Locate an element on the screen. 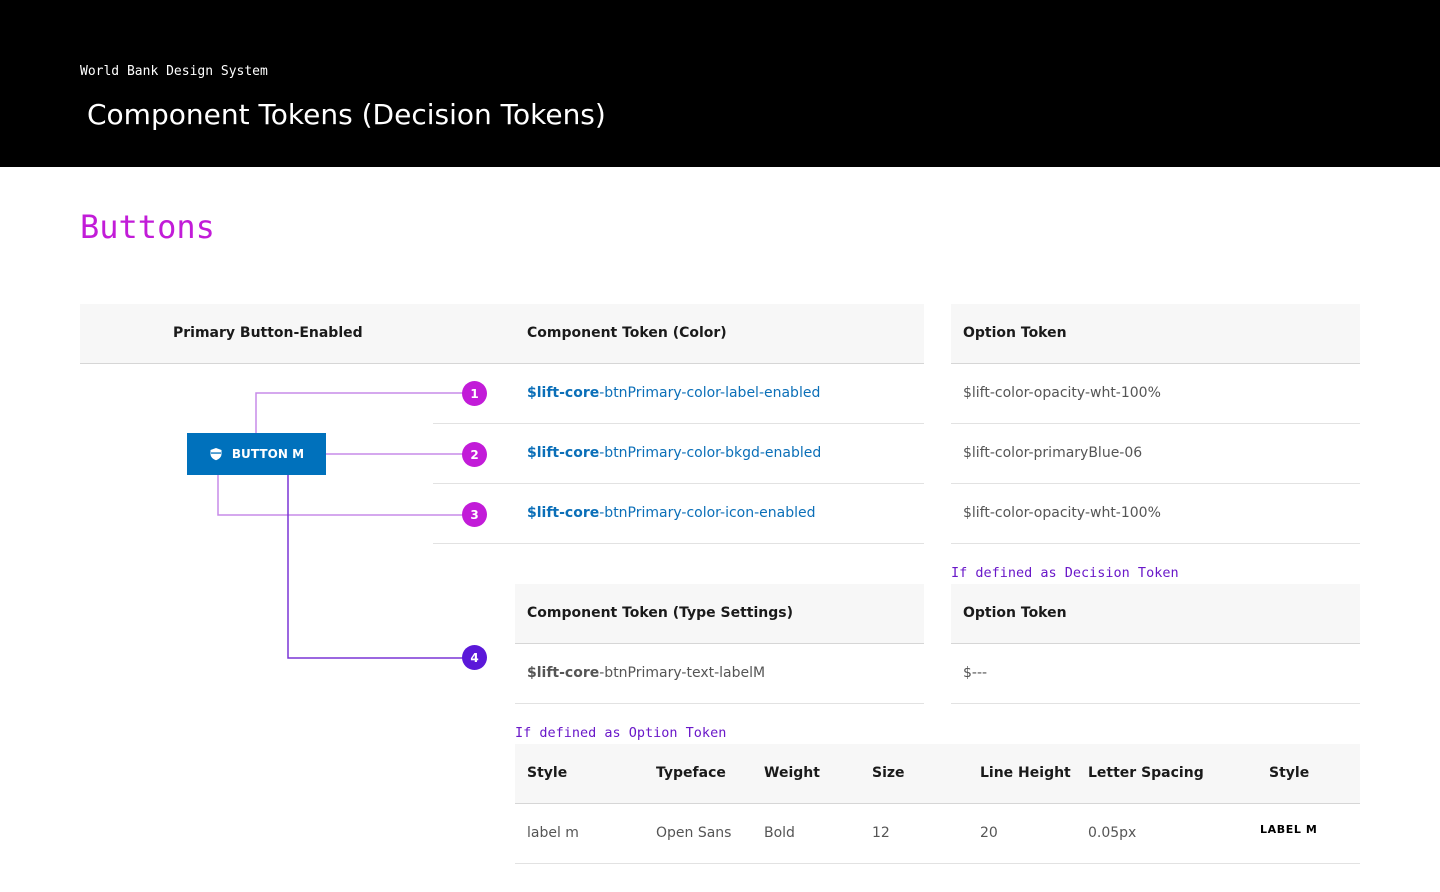 This screenshot has height=892, width=1440. col-weight: Weight is located at coordinates (792, 773).